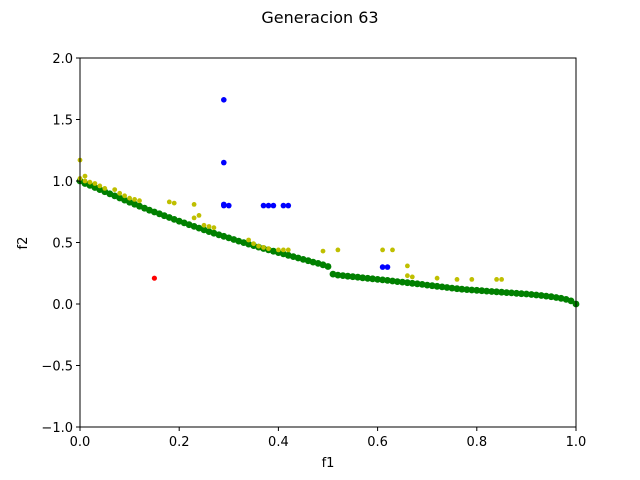 This screenshot has width=640, height=480. I want to click on x-axis-ticks: 0.0 0.2 0.4 0.6 0.8 1.0, so click(328, 438).